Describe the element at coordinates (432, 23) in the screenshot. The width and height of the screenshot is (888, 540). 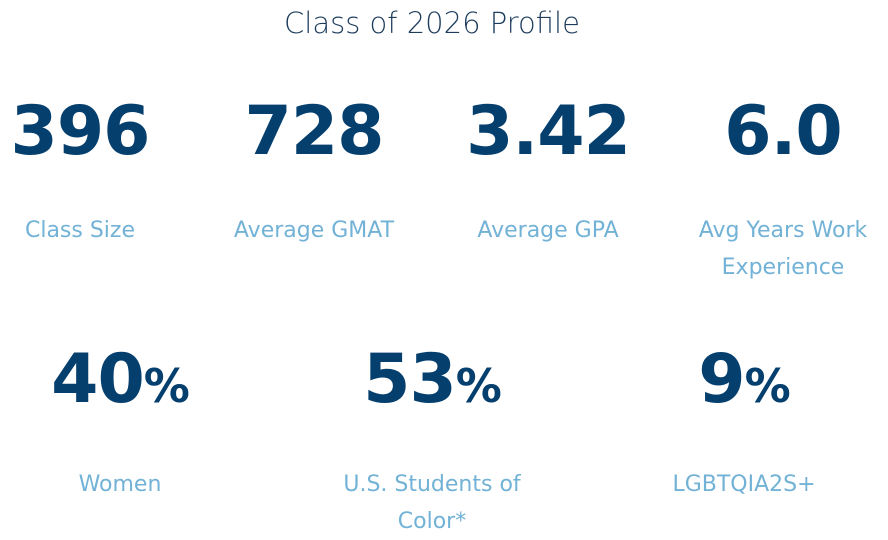
I see `page-title: Class of 2026 Profile` at that location.